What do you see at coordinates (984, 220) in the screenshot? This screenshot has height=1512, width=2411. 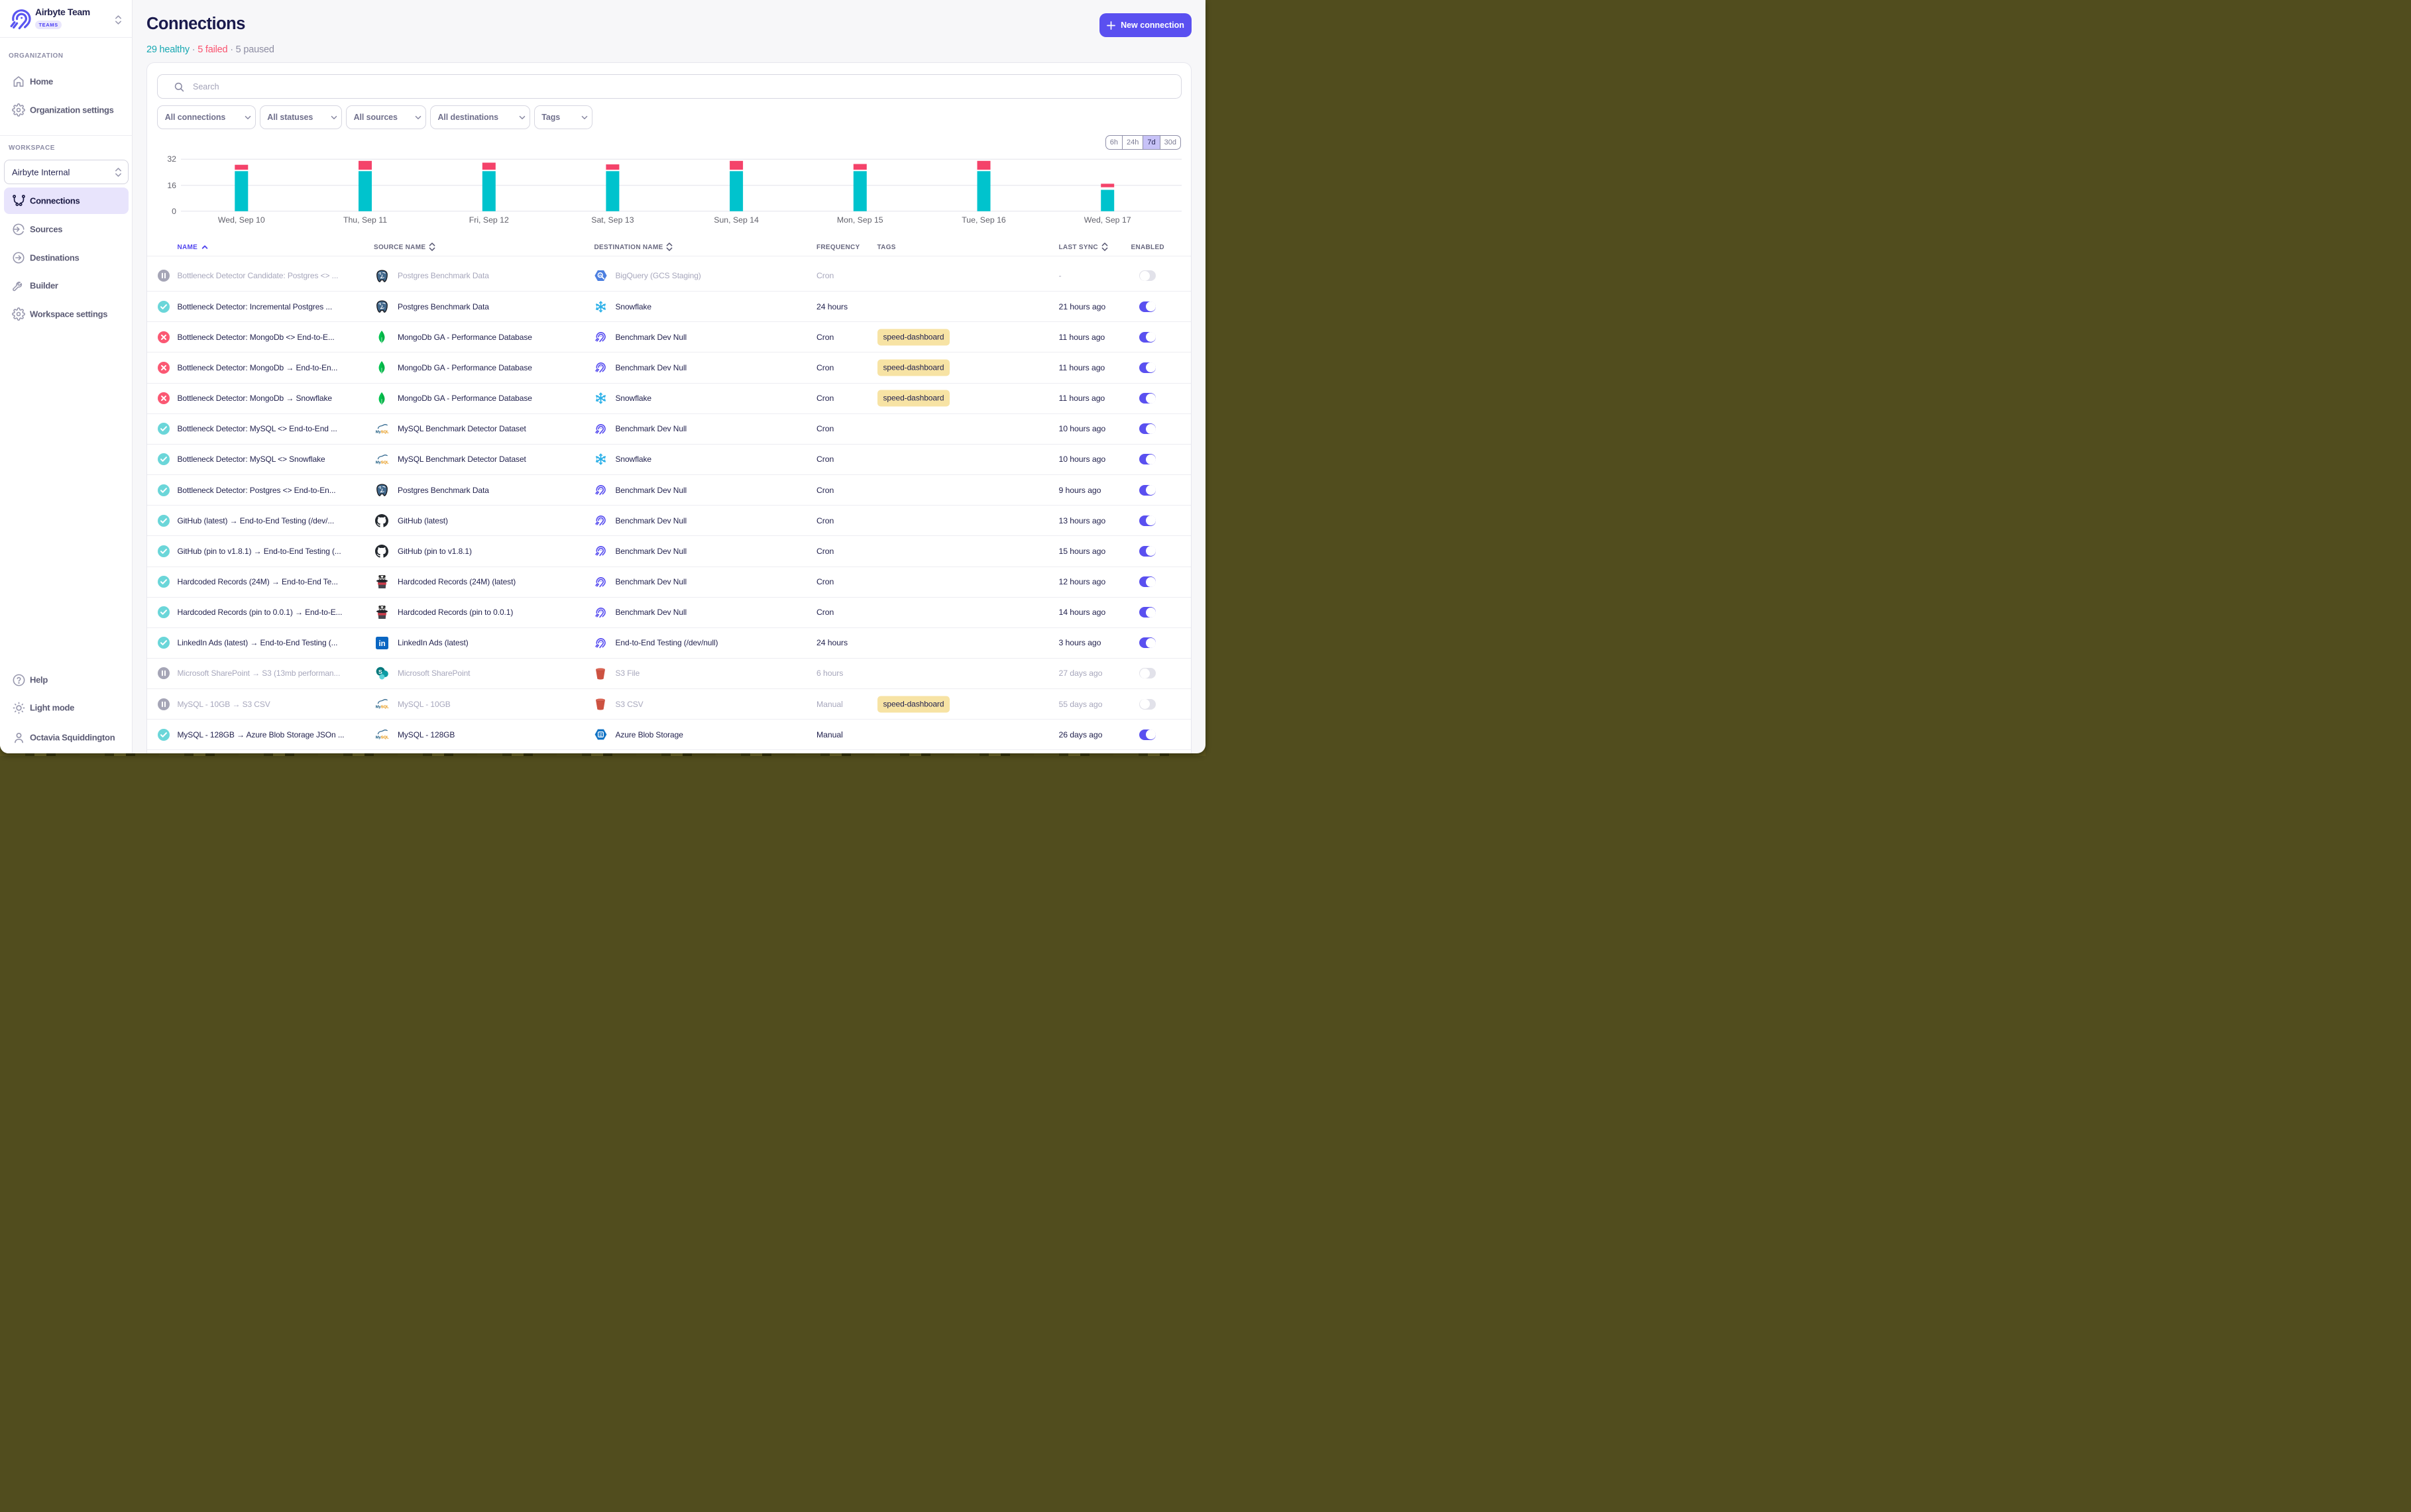 I see `svg-text: Tue, Sep 16` at bounding box center [984, 220].